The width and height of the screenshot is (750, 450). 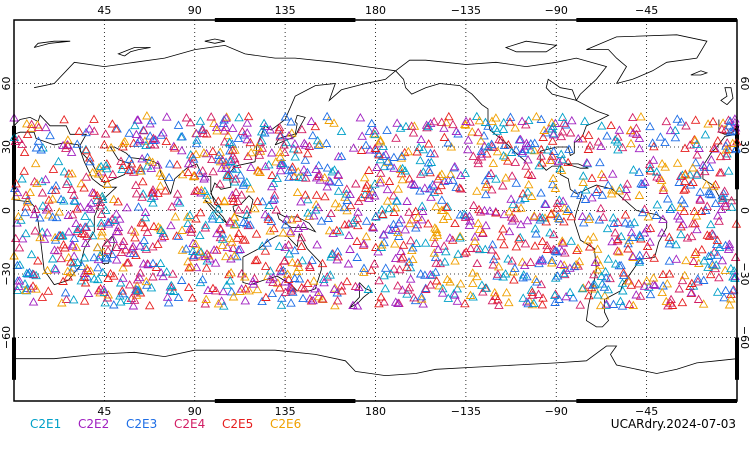 What do you see at coordinates (744, 337) in the screenshot?
I see `lat-tick-label-right: −60` at bounding box center [744, 337].